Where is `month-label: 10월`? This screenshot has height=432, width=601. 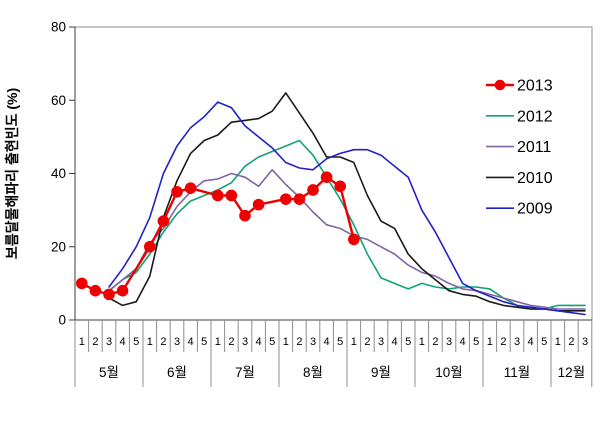 month-label: 10월 is located at coordinates (448, 372).